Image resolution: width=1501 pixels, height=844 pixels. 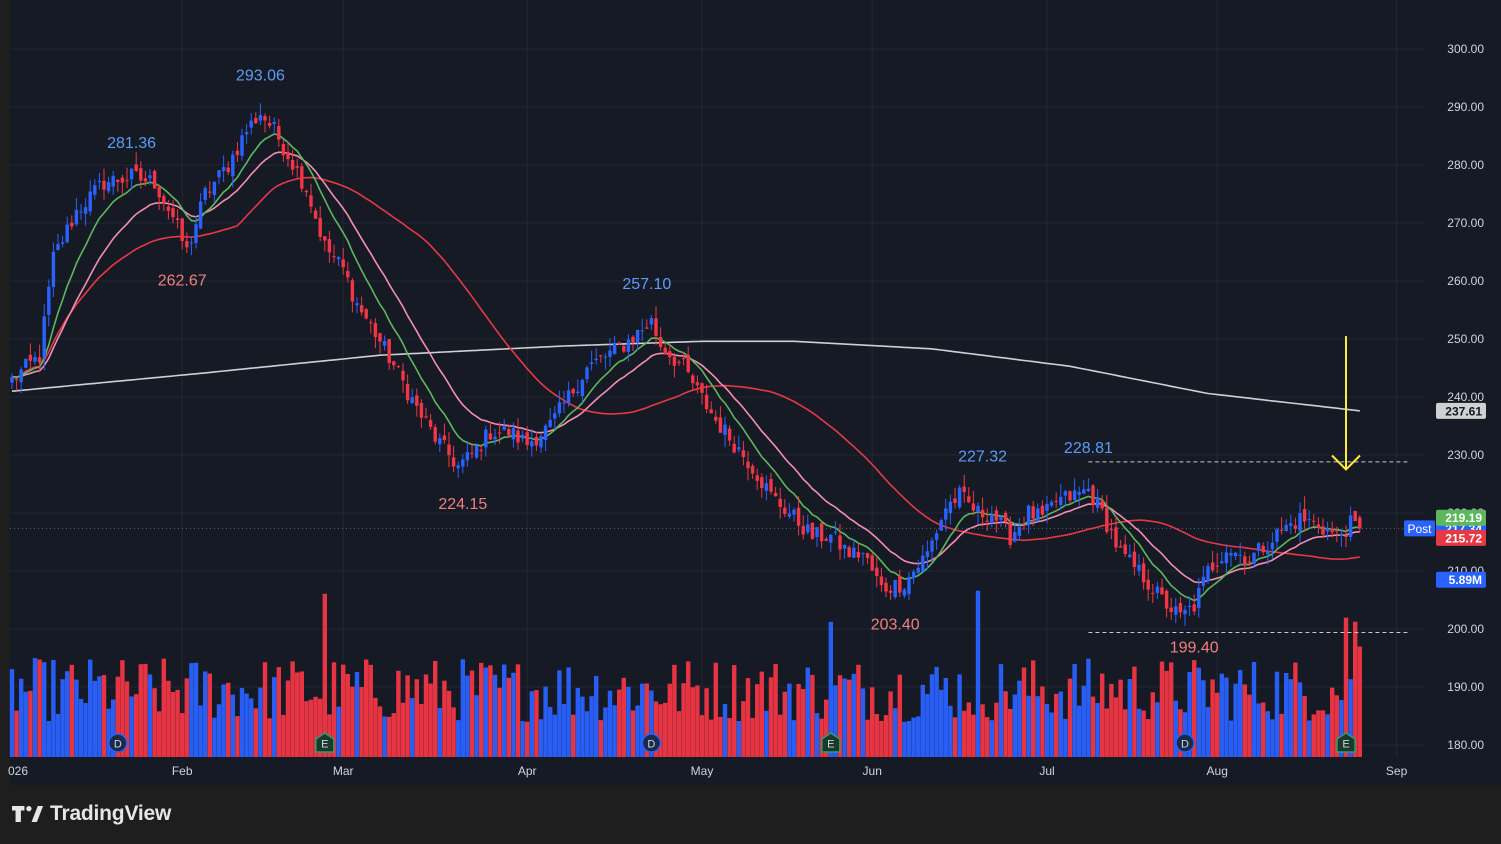 I want to click on high-low-label: 281.36, so click(x=131, y=143).